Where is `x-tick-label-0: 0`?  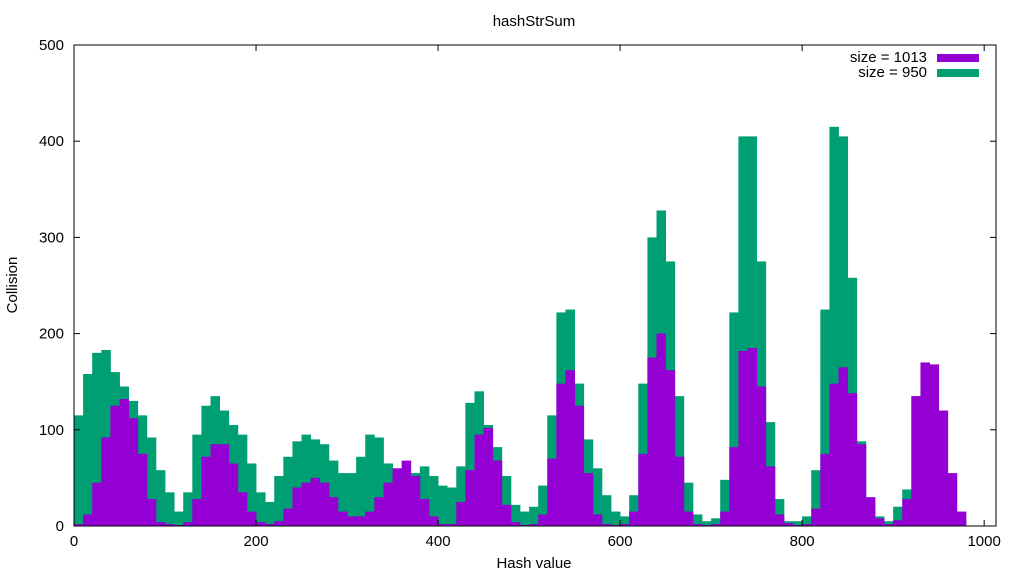 x-tick-label-0: 0 is located at coordinates (74, 541).